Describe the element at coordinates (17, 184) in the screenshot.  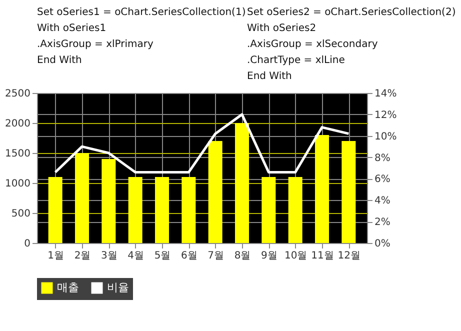
I see `y-tick-label: 1000` at that location.